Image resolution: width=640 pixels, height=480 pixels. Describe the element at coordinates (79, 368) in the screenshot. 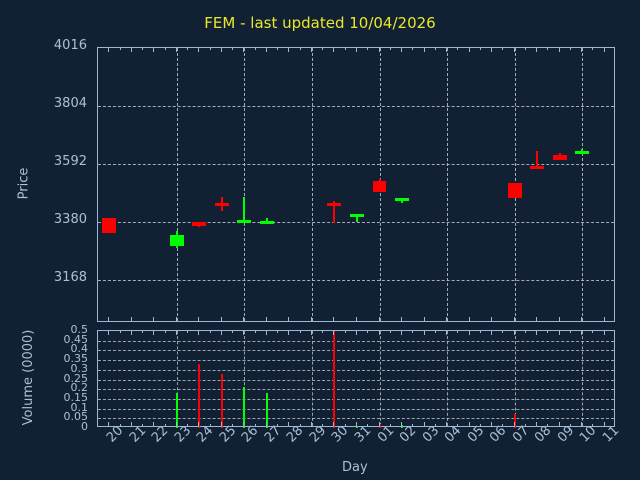

I see `volume-y-tick-label: 0.3` at that location.